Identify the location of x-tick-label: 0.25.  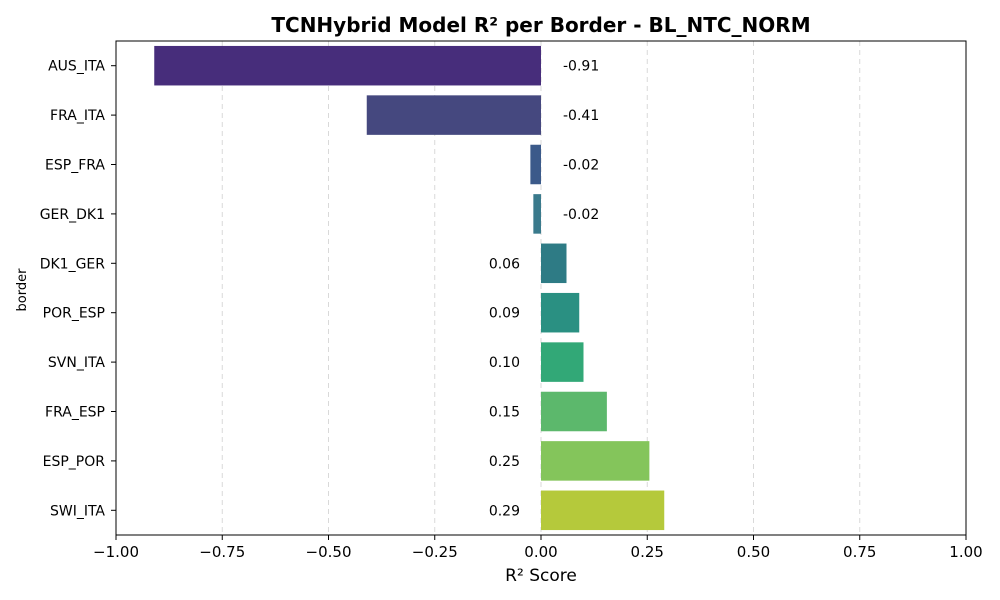
(647, 552).